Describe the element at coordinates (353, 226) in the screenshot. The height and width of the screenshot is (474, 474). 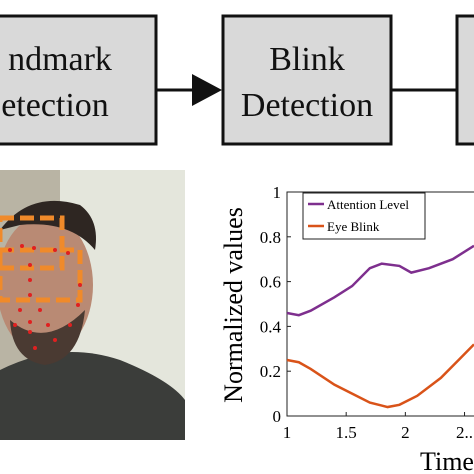
I see `legend-label: Eye Blink` at that location.